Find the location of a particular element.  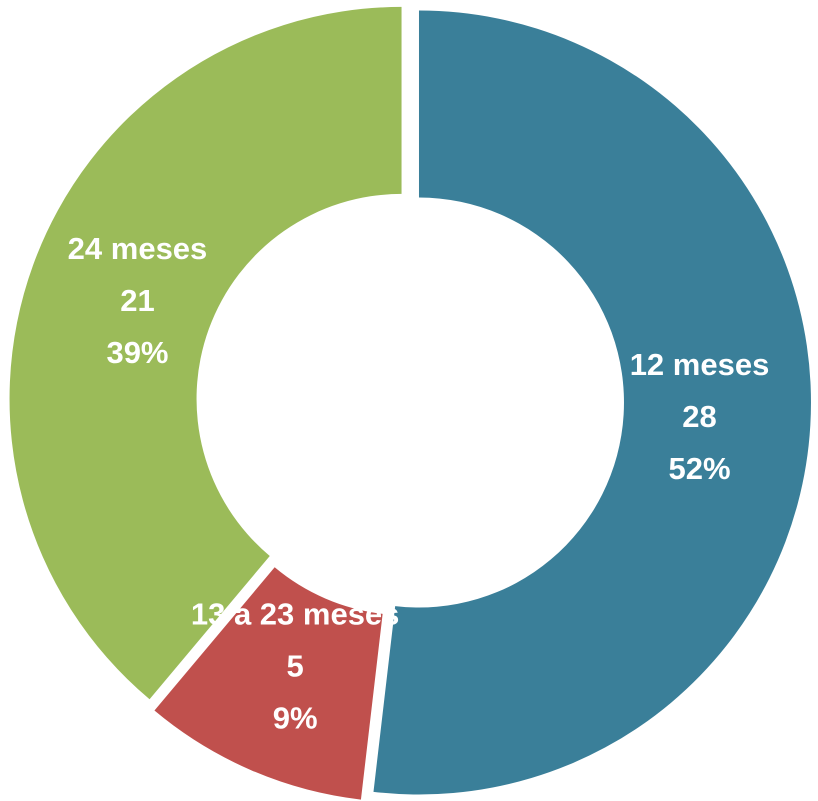

slice-category-label: 12 meses is located at coordinates (700, 364).